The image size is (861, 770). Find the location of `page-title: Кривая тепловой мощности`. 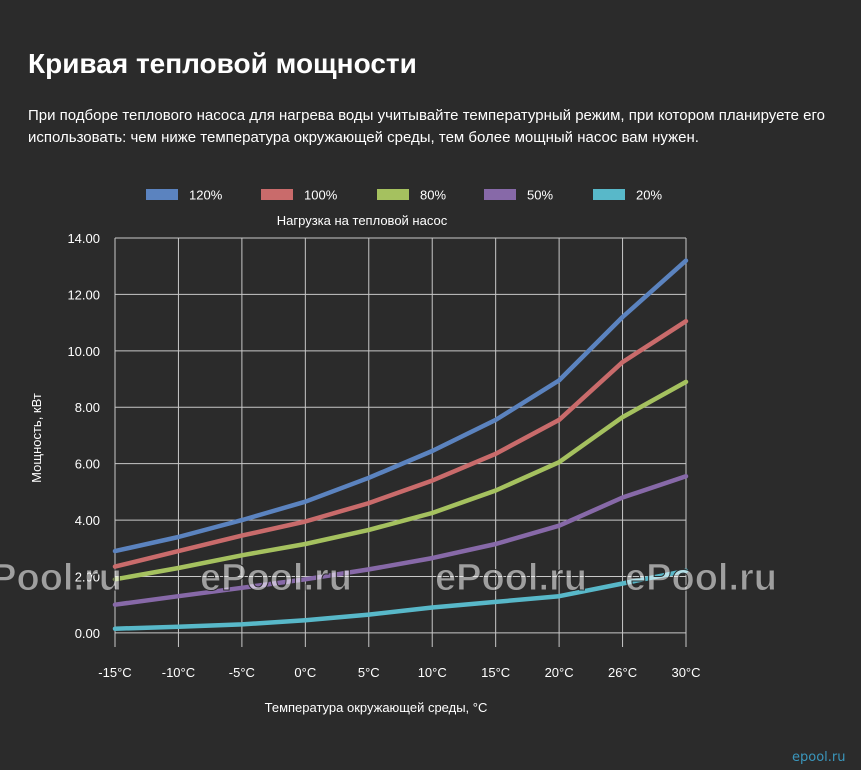

page-title: Кривая тепловой мощности is located at coordinates (222, 63).